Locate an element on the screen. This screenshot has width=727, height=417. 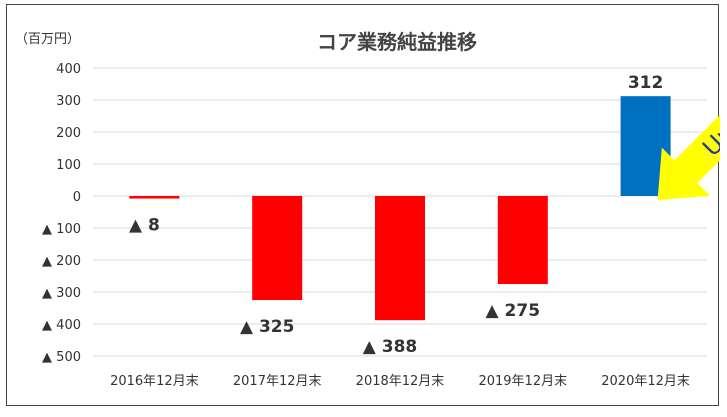
y-tick-label: 100 is located at coordinates (68, 165).